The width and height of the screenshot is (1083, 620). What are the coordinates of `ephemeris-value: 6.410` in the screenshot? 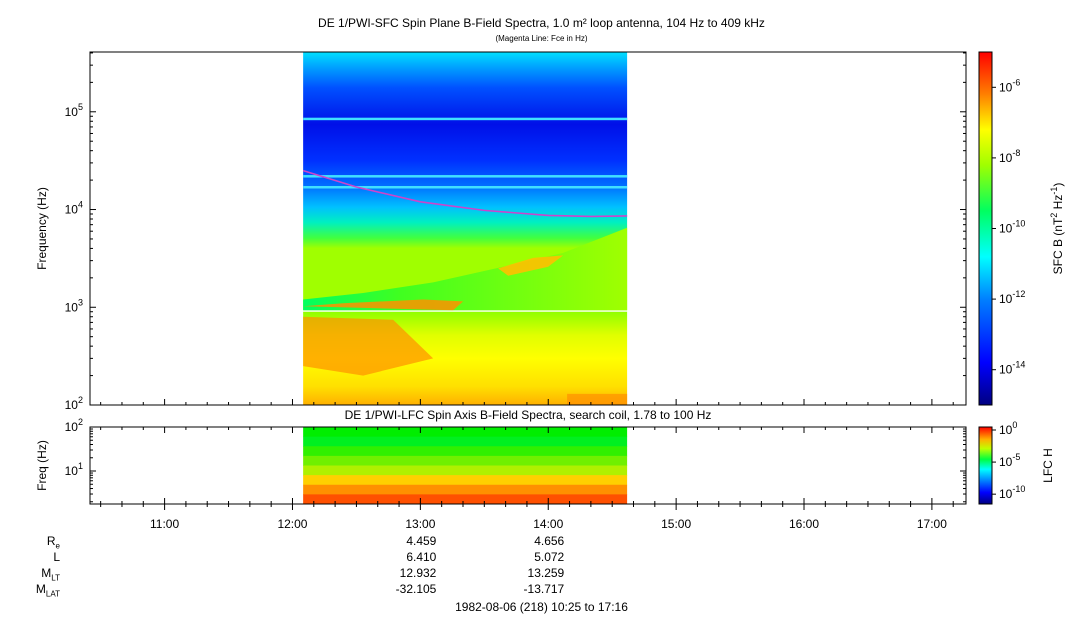 It's located at (421, 557).